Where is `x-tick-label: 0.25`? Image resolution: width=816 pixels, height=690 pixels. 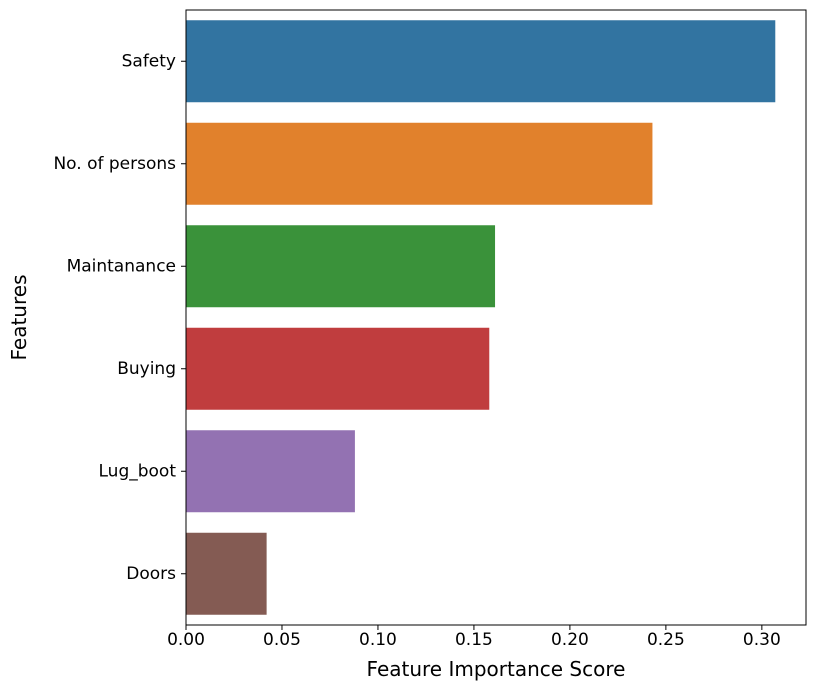
x-tick-label: 0.25 is located at coordinates (666, 640).